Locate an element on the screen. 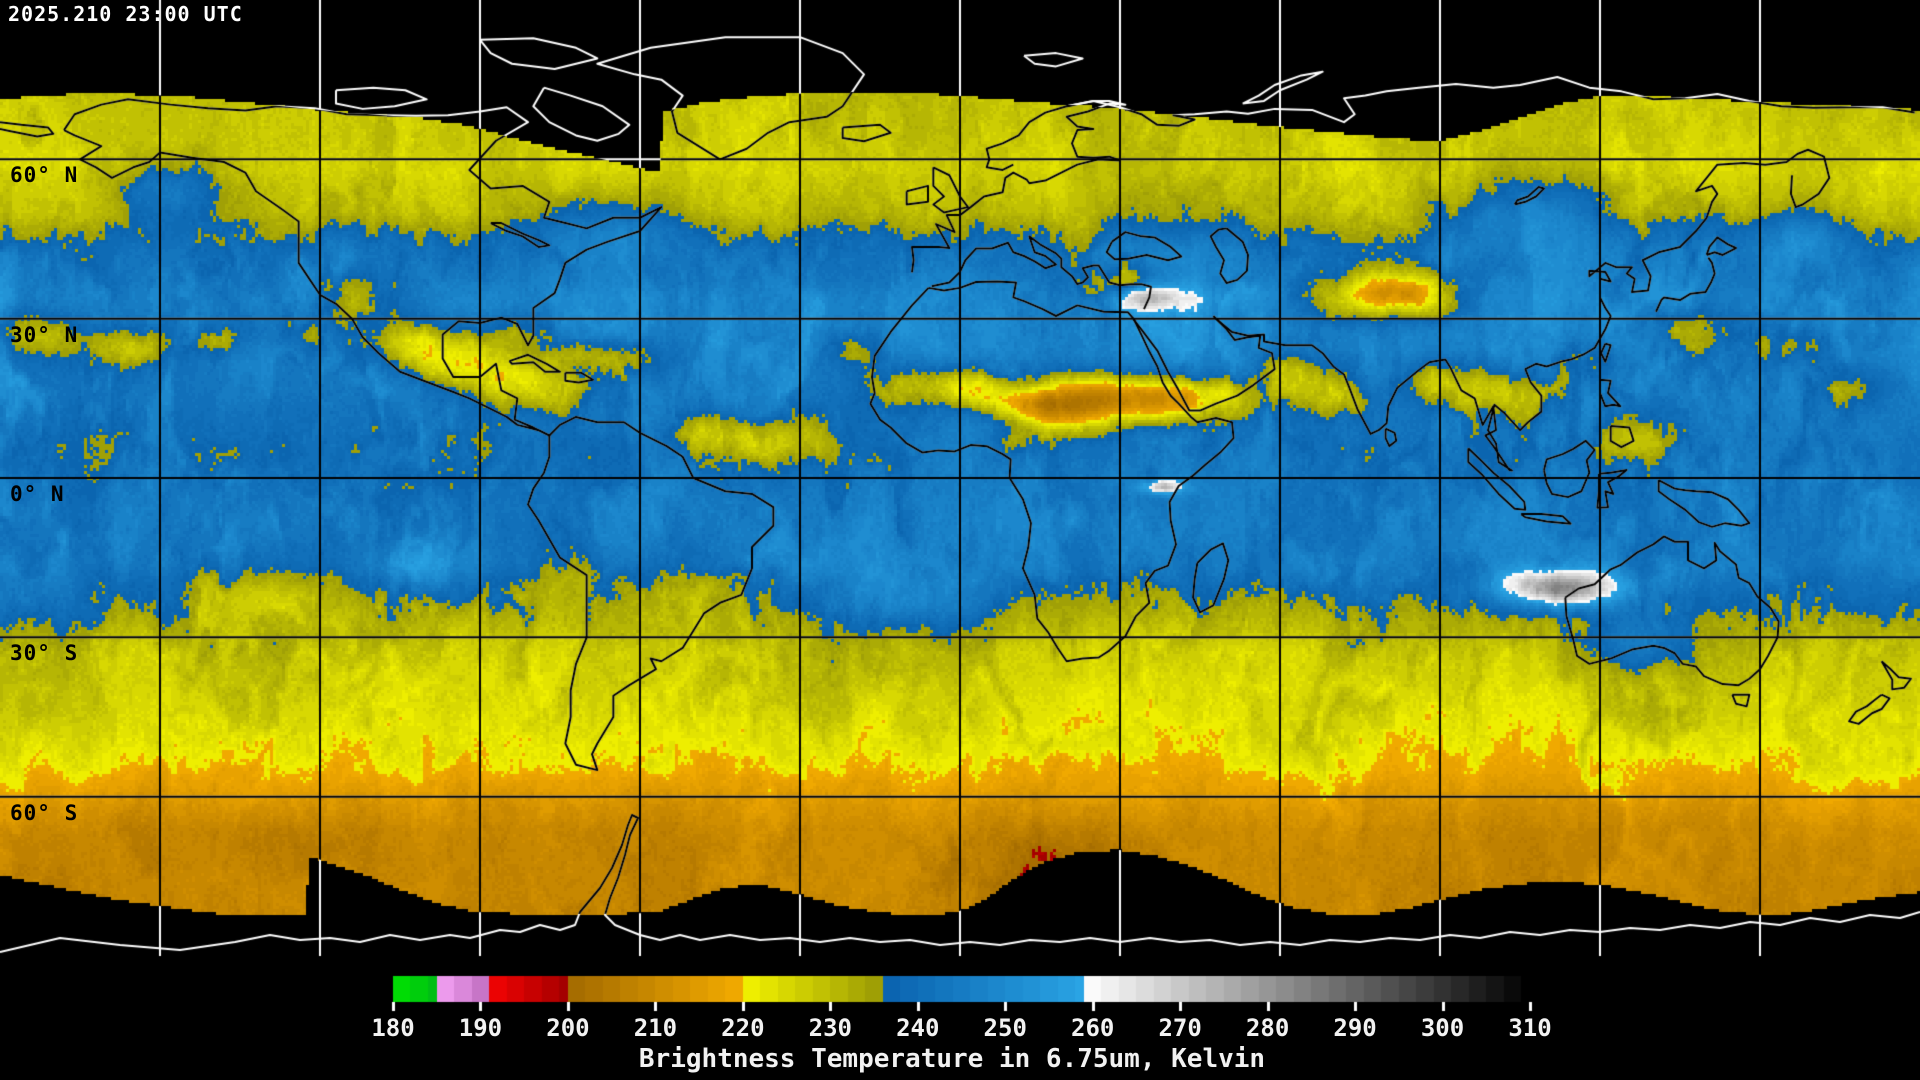 The height and width of the screenshot is (1080, 1920). lat-label-30s: 30° S is located at coordinates (44, 653).